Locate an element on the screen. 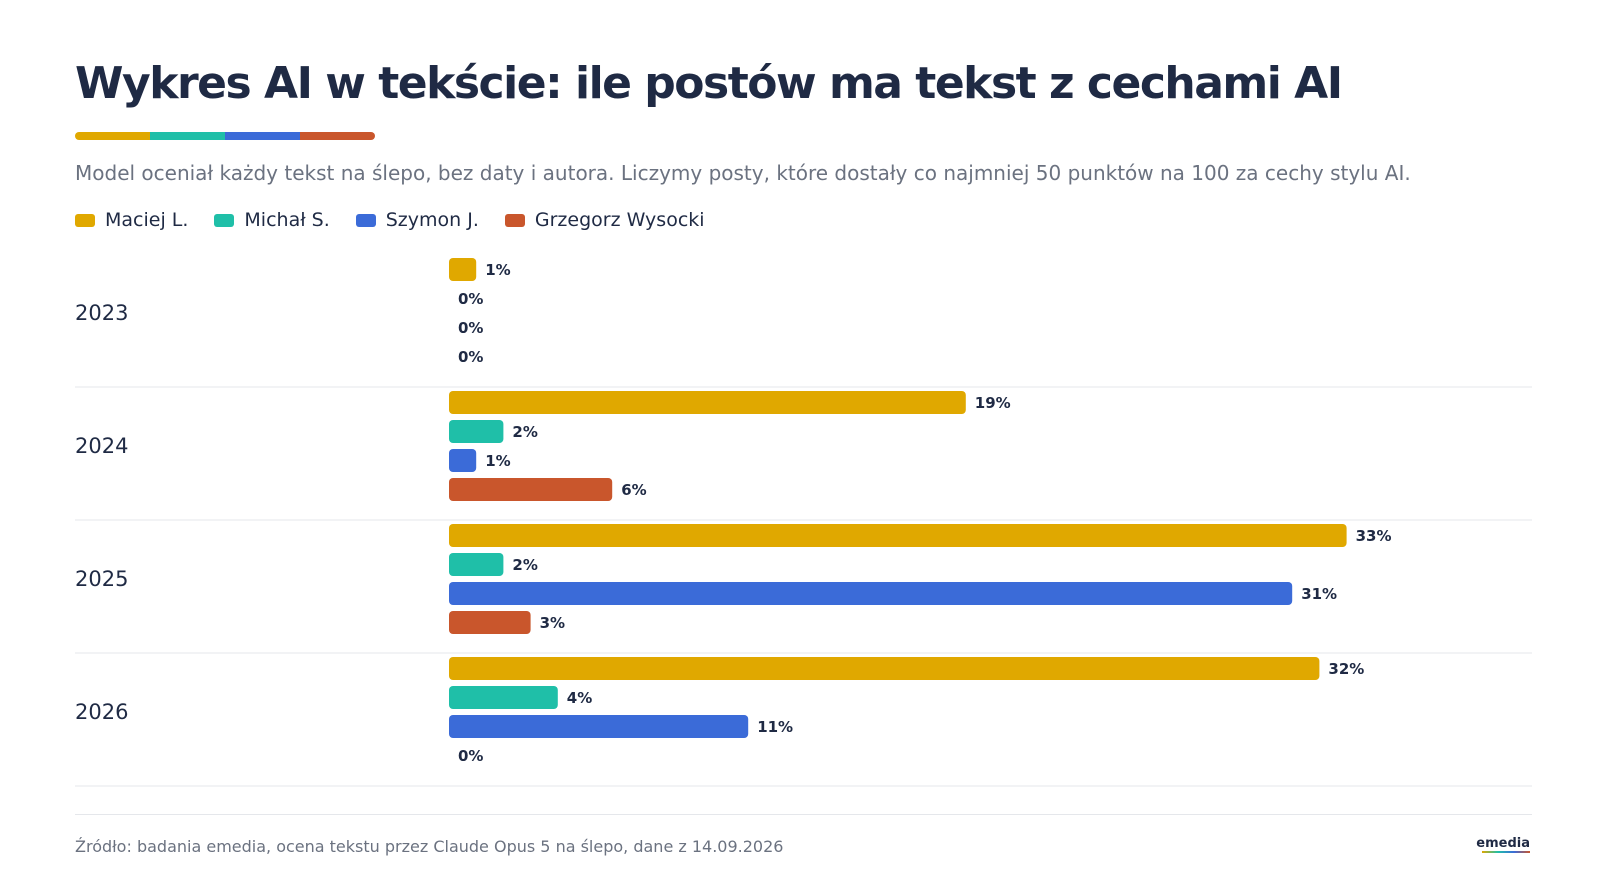 The image size is (1600, 896). accent-segment-orange is located at coordinates (337, 136).